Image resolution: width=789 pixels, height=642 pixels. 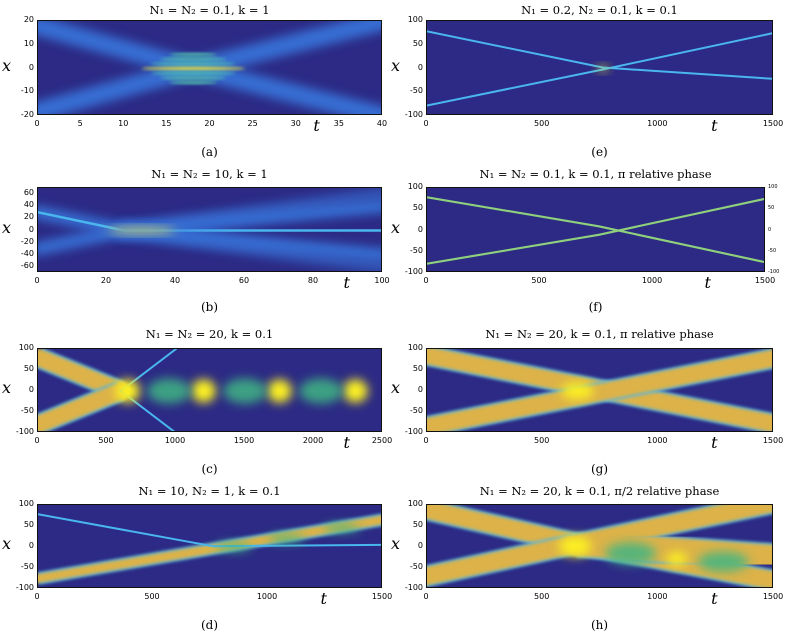 I want to click on caption-f: (f), so click(x=595, y=307).